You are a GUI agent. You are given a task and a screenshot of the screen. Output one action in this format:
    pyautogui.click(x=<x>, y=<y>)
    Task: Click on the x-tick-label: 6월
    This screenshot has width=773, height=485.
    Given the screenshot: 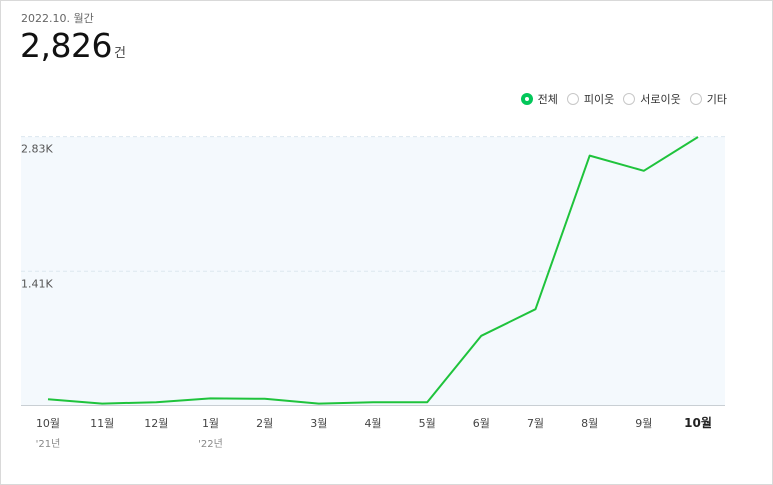 What is the action you would take?
    pyautogui.click(x=481, y=423)
    